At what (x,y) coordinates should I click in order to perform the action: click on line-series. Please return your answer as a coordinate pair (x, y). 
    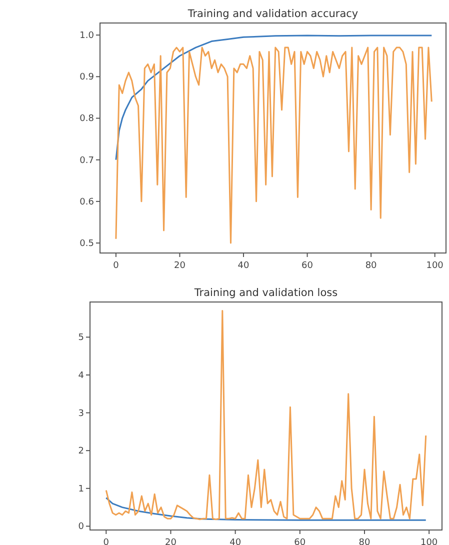
    Looking at the image, I should click on (266, 509).